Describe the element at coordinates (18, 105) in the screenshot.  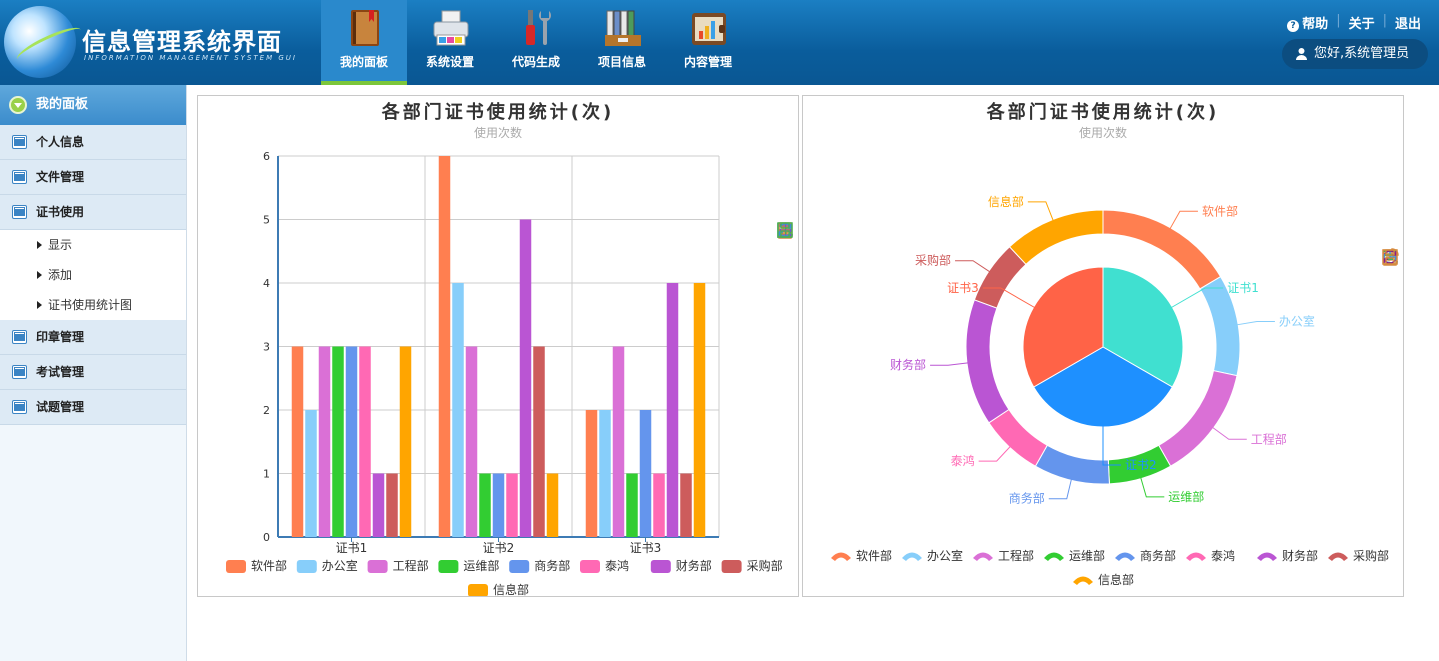
I see `collapse-arrow-icon` at that location.